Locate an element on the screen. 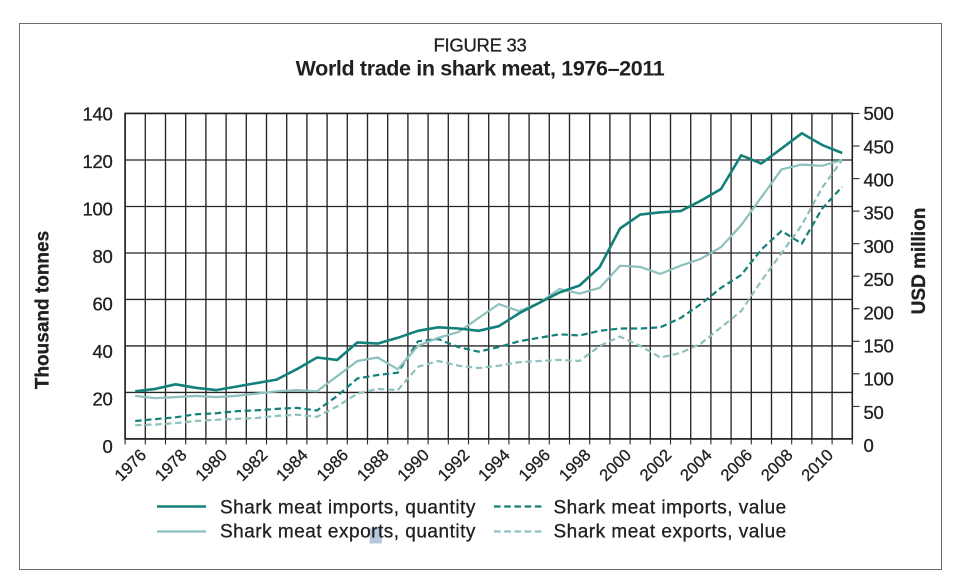 This screenshot has height=577, width=980. svg-text:World trade in shark meat, 197: World trade in shark meat, 1976–2011 is located at coordinates (480, 69).